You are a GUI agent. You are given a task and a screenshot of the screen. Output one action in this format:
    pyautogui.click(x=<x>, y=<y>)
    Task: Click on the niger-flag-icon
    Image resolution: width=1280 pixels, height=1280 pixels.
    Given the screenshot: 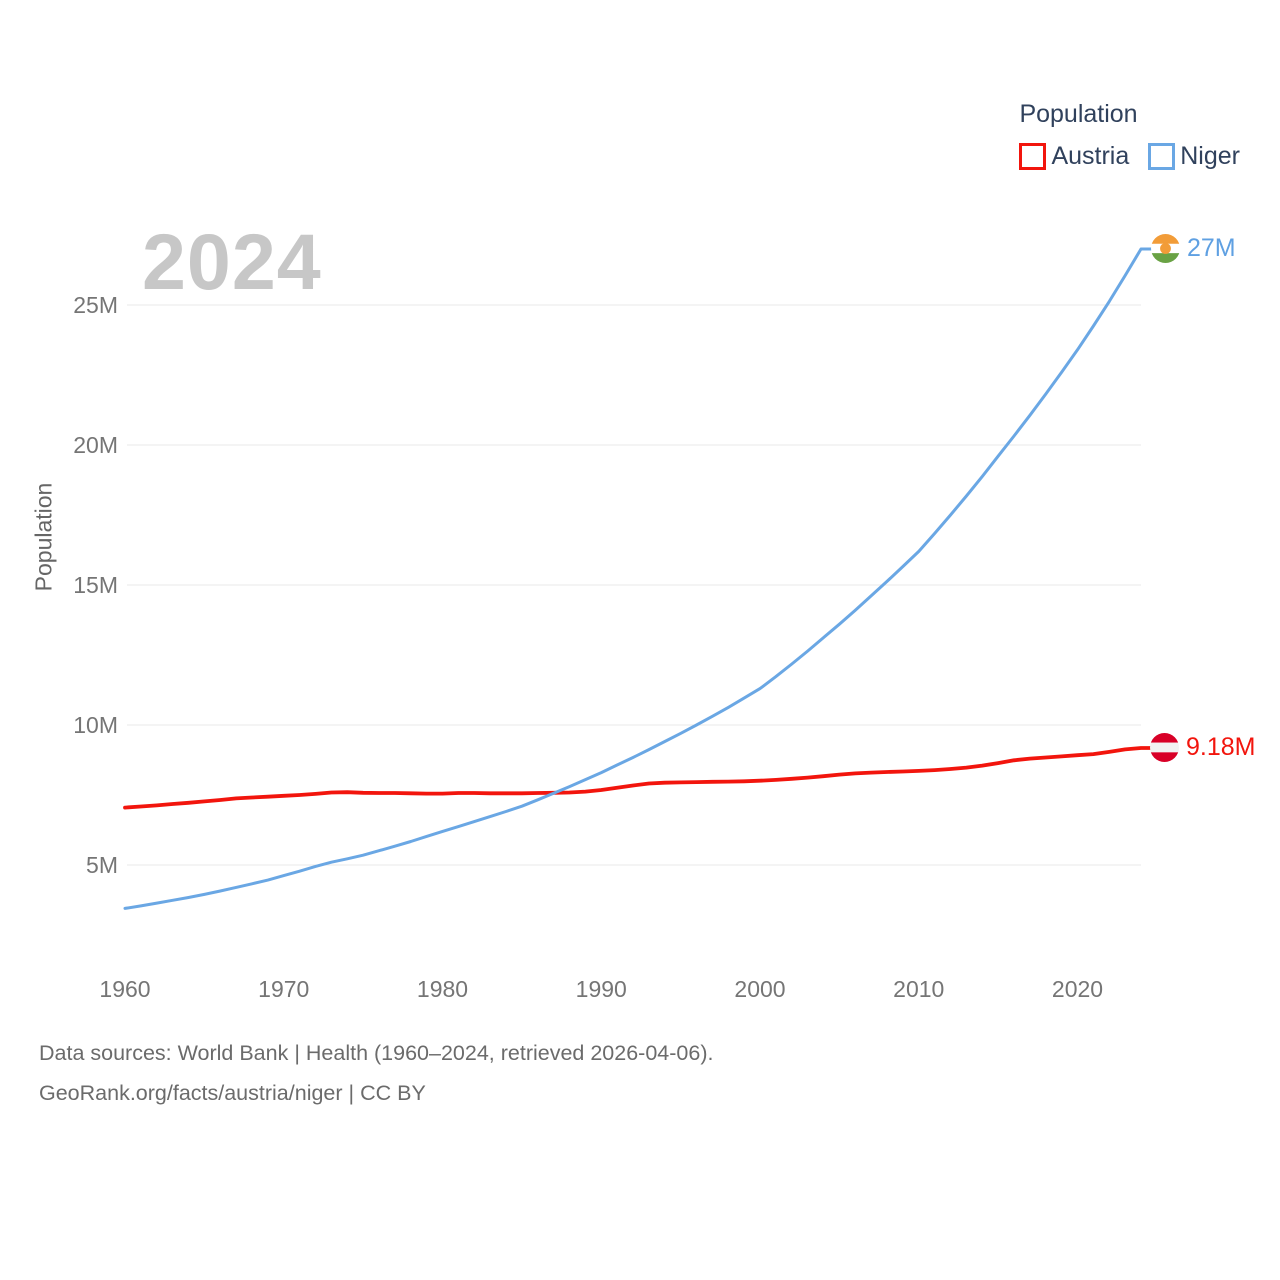 What is the action you would take?
    pyautogui.click(x=1165, y=248)
    